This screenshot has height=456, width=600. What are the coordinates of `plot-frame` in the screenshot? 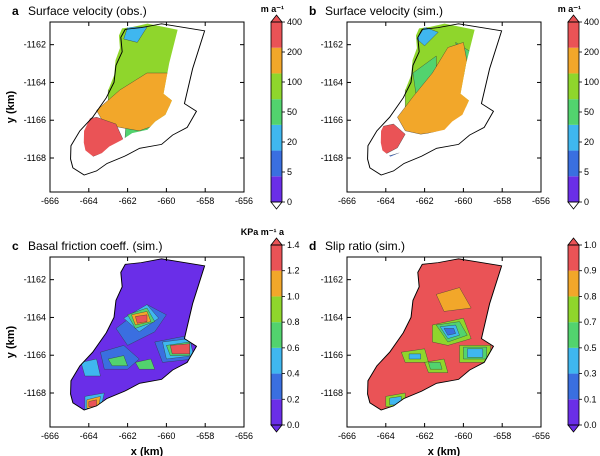 It's located at (444, 342).